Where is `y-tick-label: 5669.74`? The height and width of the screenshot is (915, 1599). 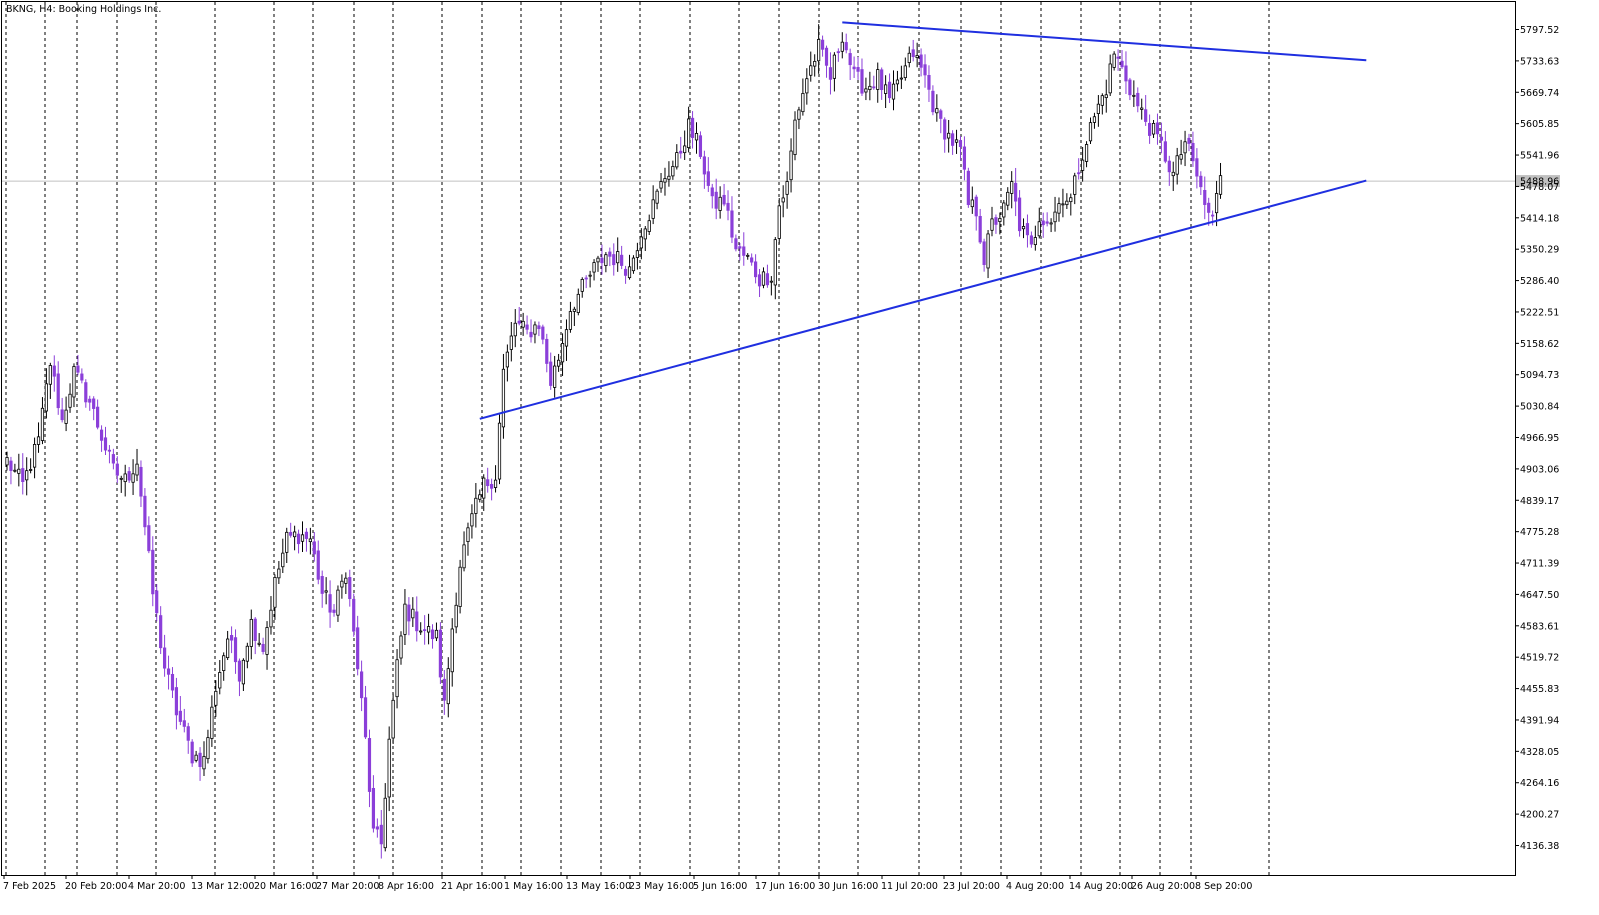
y-tick-label: 5669.74 is located at coordinates (1539, 93).